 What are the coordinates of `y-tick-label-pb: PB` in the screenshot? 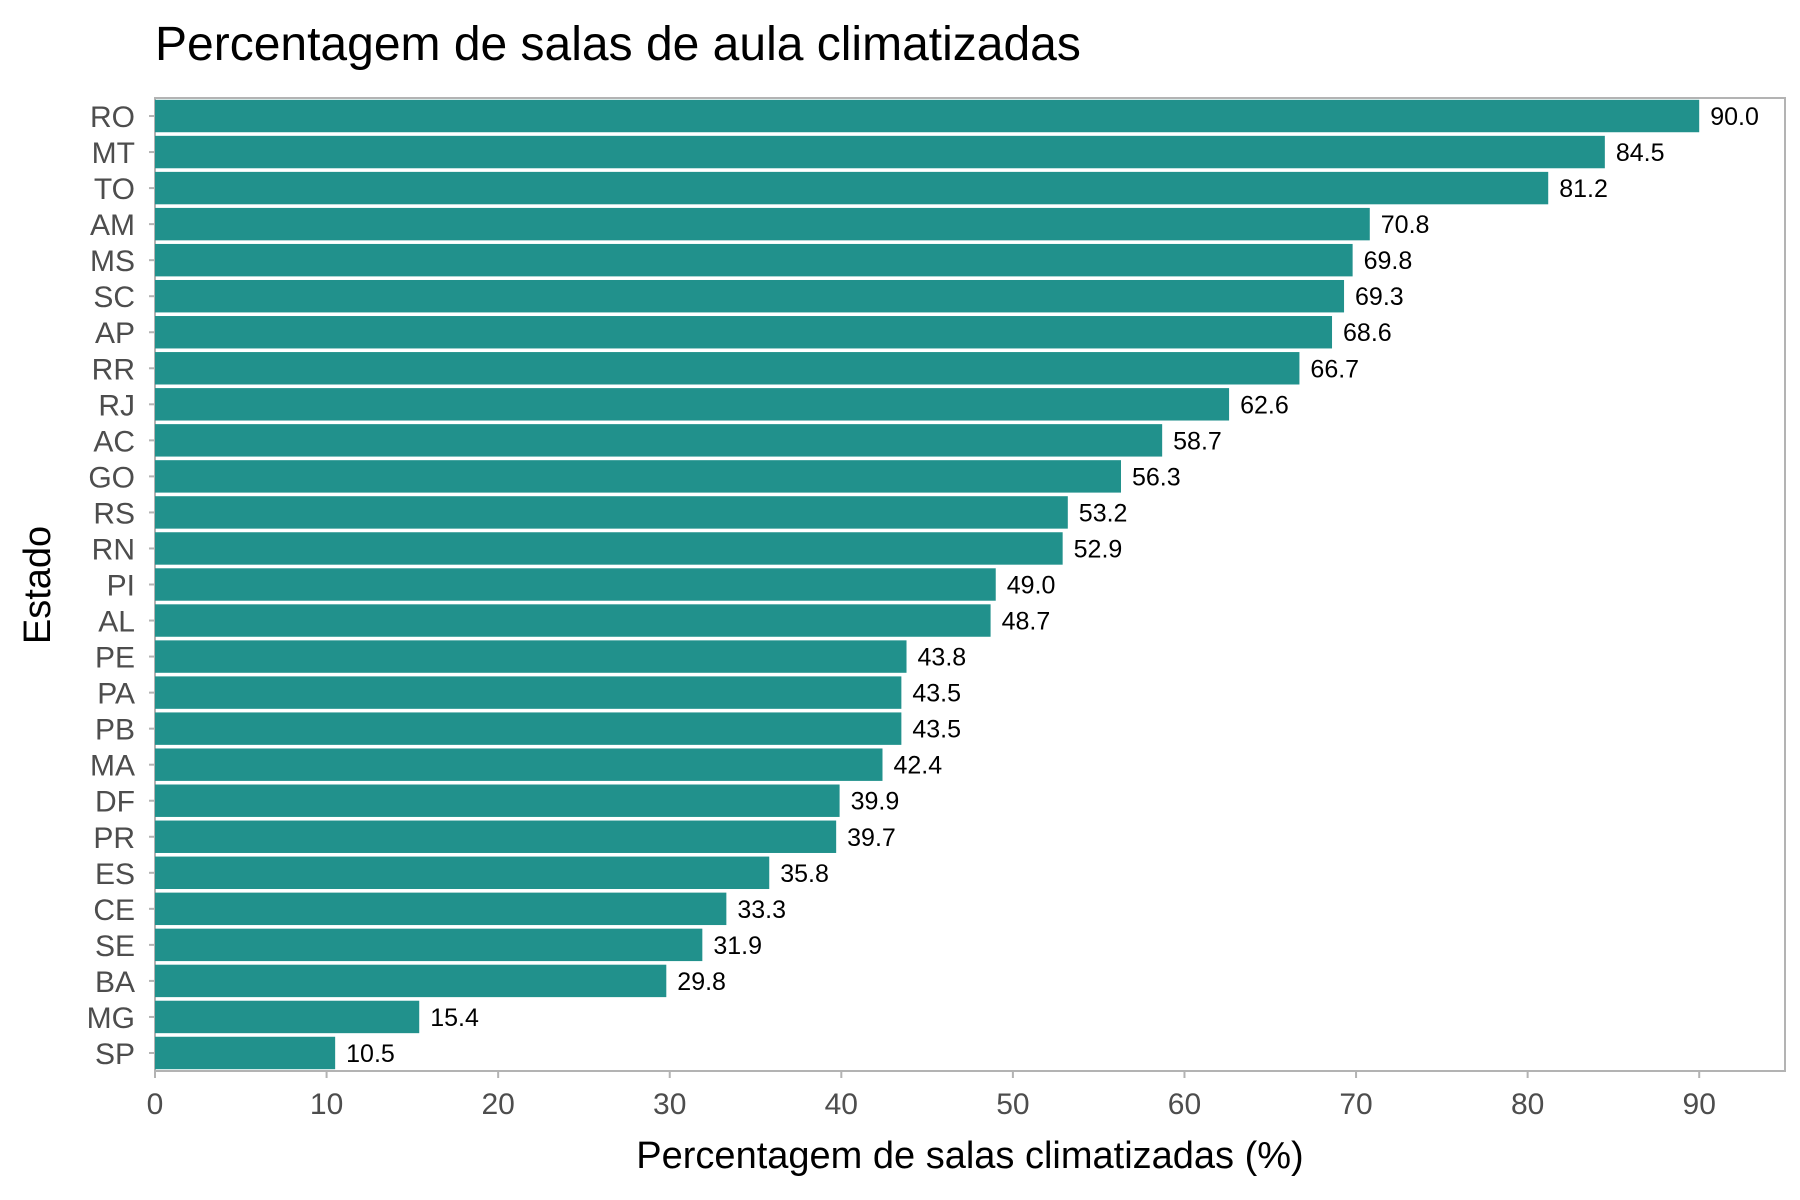 It's located at (115, 730).